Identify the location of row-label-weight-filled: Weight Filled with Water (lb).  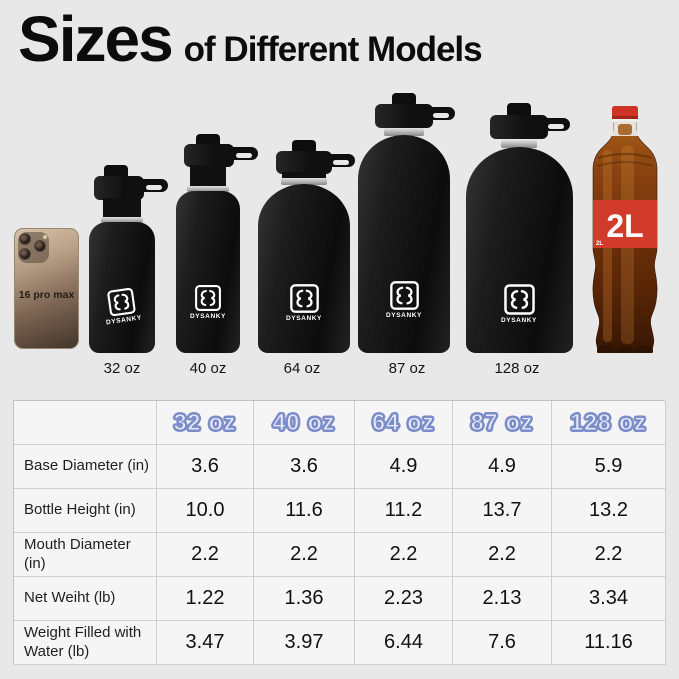
(85, 643).